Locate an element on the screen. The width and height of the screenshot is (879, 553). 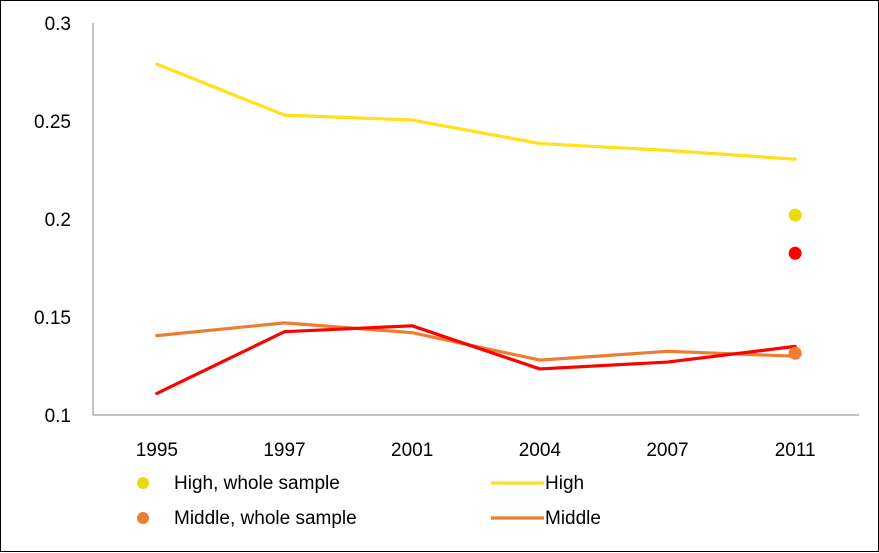
y-tick-label: 0.1 is located at coordinates (58, 416).